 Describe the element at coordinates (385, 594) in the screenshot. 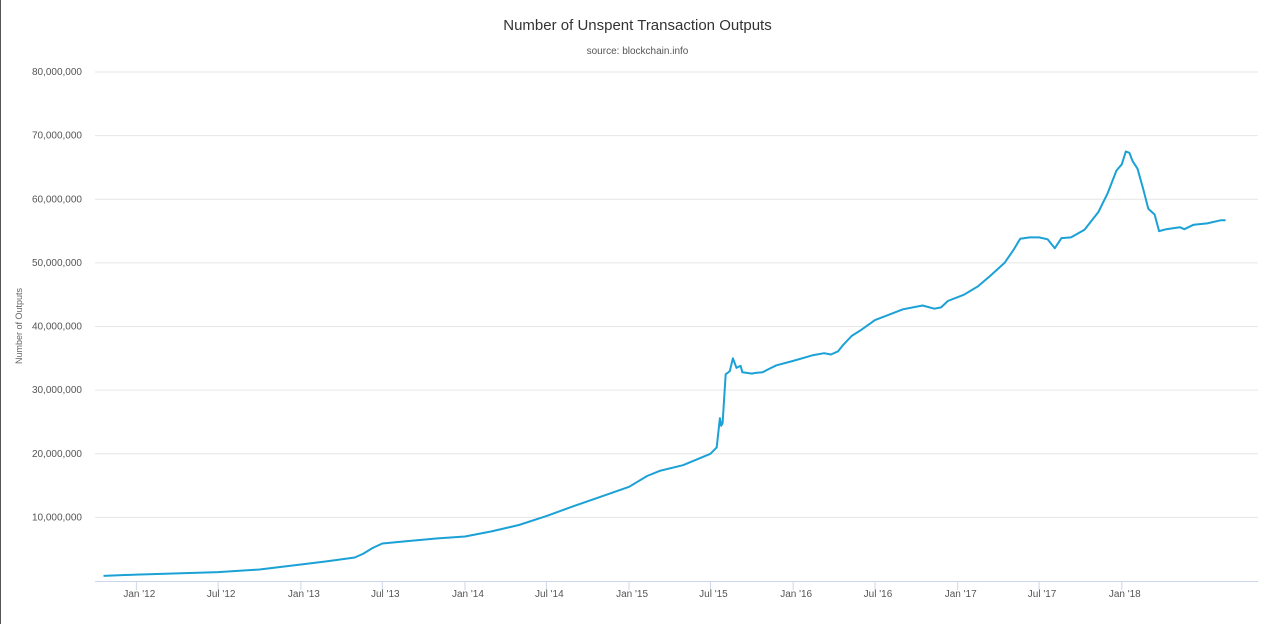

I see `x-tick-label: Jul '13` at that location.